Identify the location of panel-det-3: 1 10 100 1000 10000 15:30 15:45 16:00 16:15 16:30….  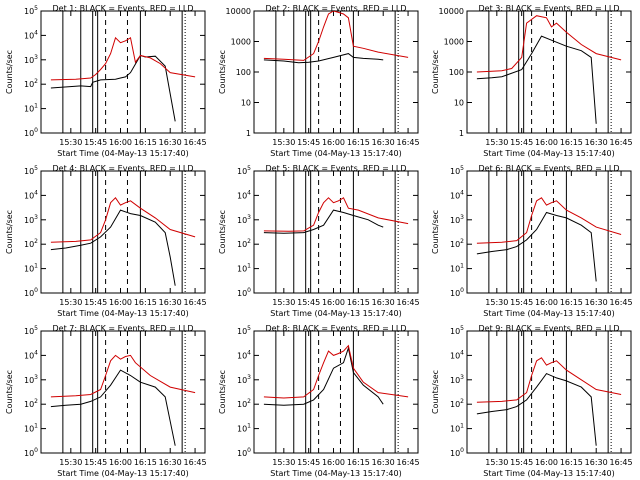
(532, 81).